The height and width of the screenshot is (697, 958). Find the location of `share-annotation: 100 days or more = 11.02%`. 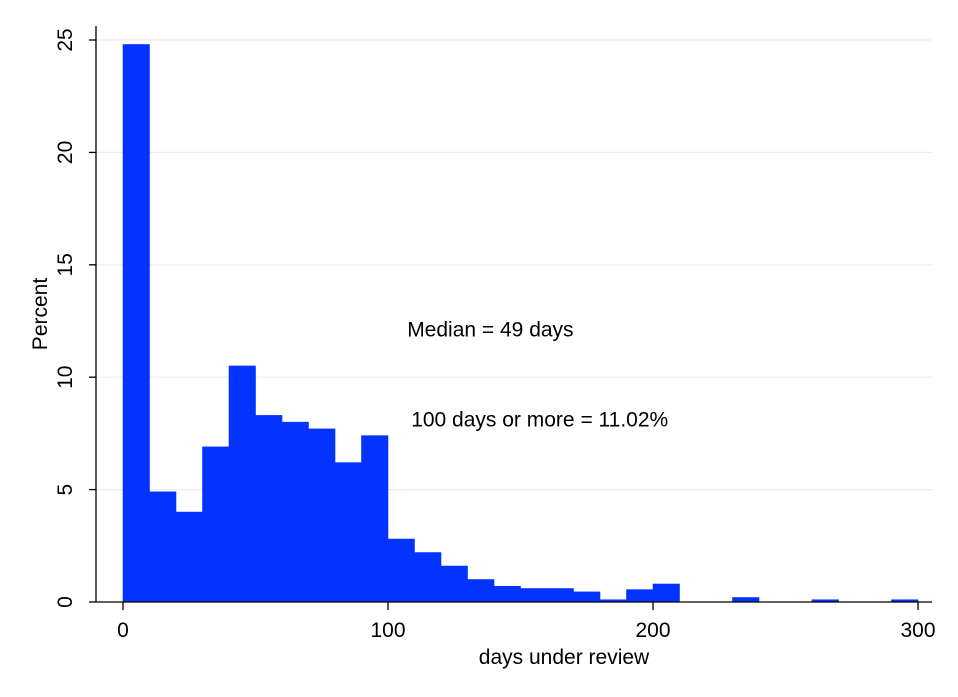

share-annotation: 100 days or more = 11.02% is located at coordinates (539, 420).